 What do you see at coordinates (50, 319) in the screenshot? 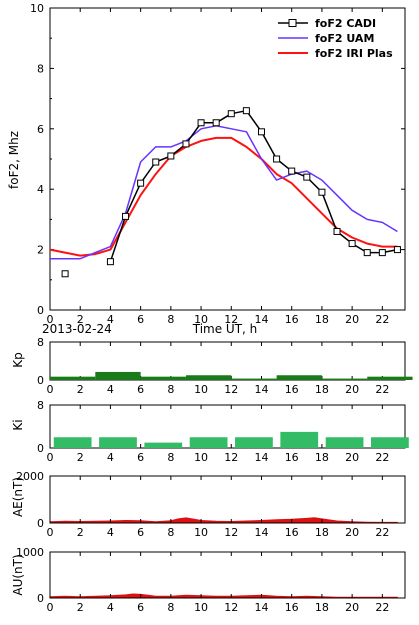
I see `fof2-xtick-label: 0` at bounding box center [50, 319].